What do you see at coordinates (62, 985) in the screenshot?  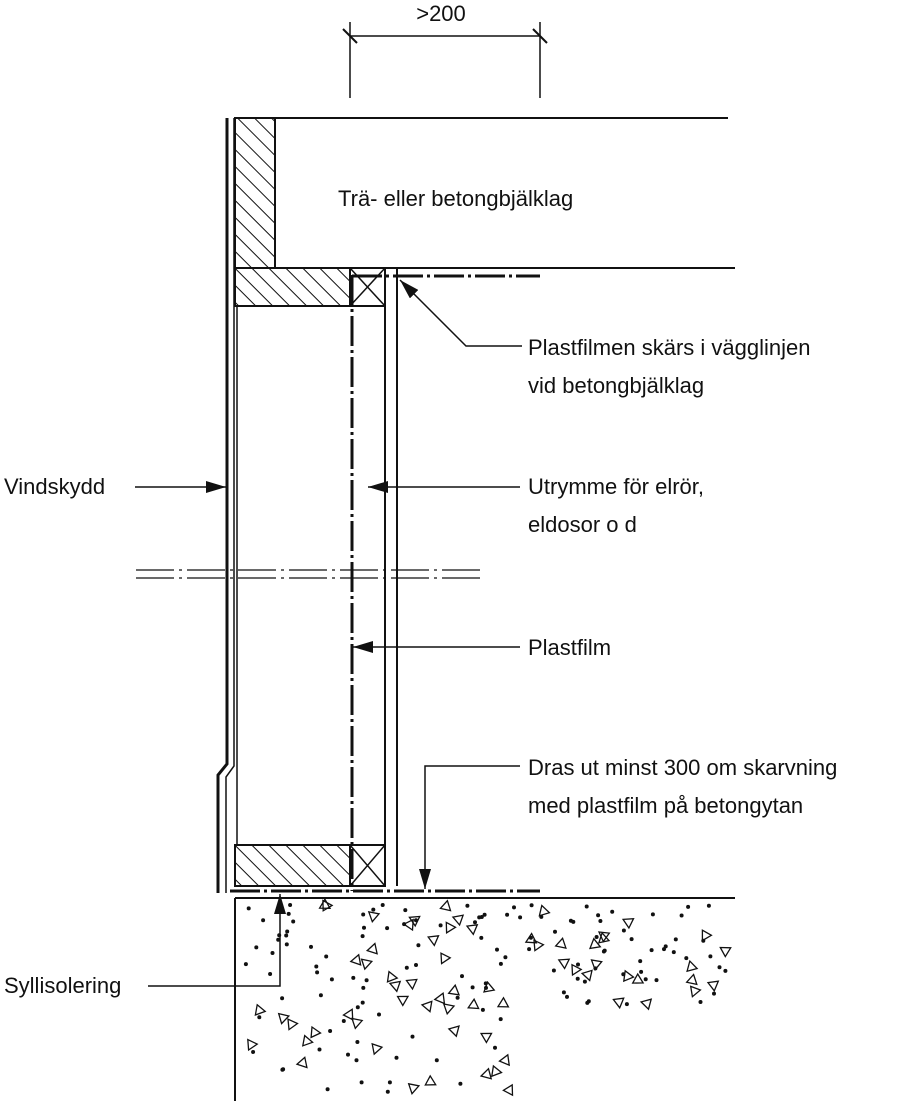 I see `sill-label: Syllisolering` at bounding box center [62, 985].